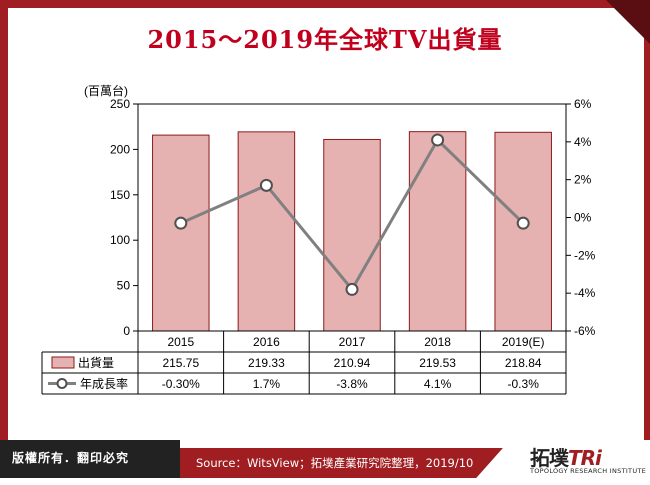 The height and width of the screenshot is (485, 650). Describe the element at coordinates (352, 384) in the screenshot. I see `growth-value-label: -3.8%` at that location.